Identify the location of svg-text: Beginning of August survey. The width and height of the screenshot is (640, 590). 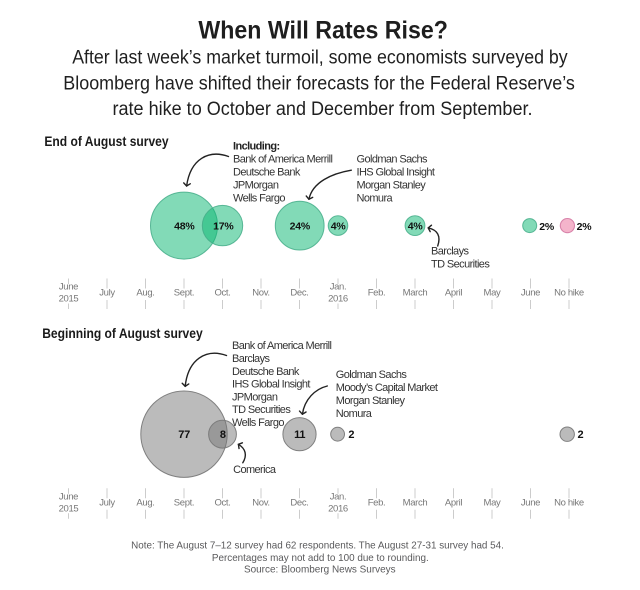
(122, 333).